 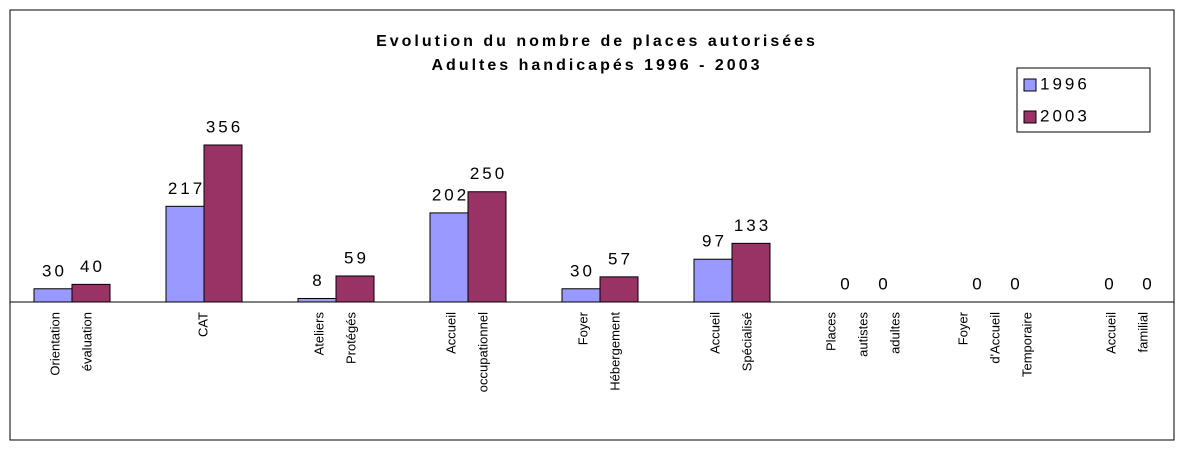 What do you see at coordinates (894, 333) in the screenshot?
I see `x-tick-label: adultes` at bounding box center [894, 333].